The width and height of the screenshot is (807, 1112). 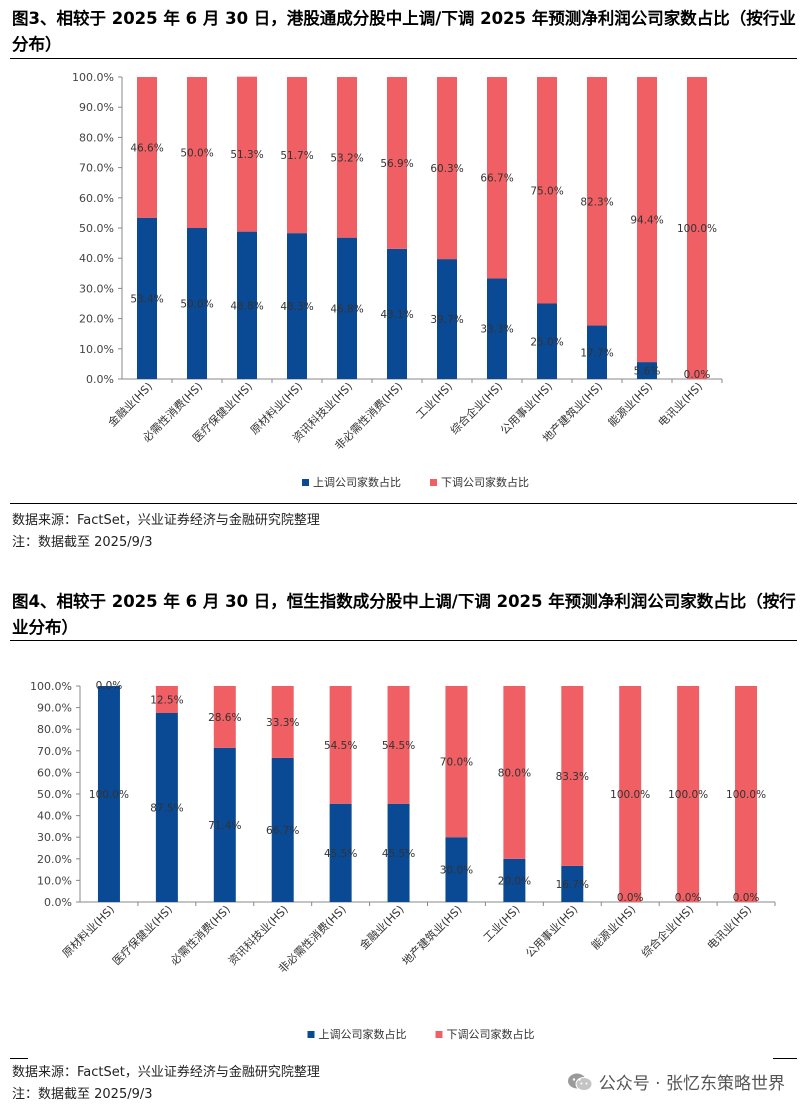 I want to click on y-tick-label: 0.0%, so click(x=100, y=379).